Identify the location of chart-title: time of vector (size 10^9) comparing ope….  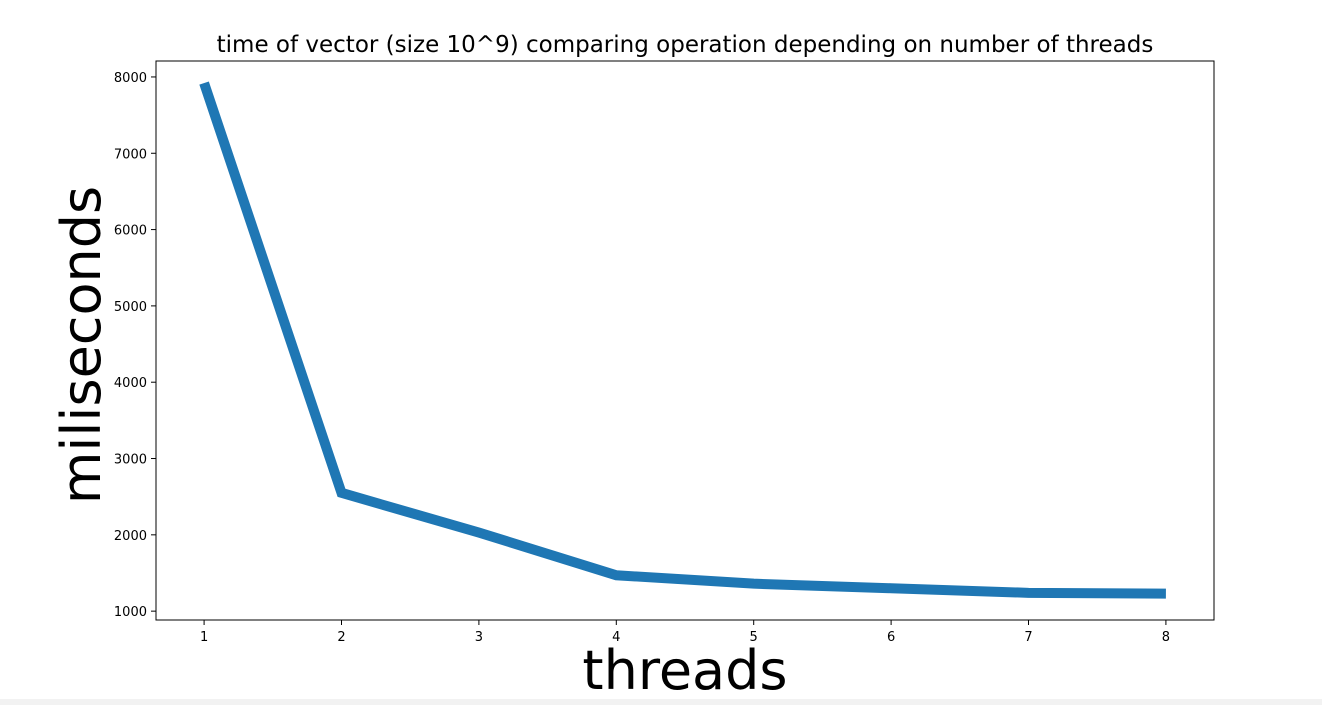
(685, 45).